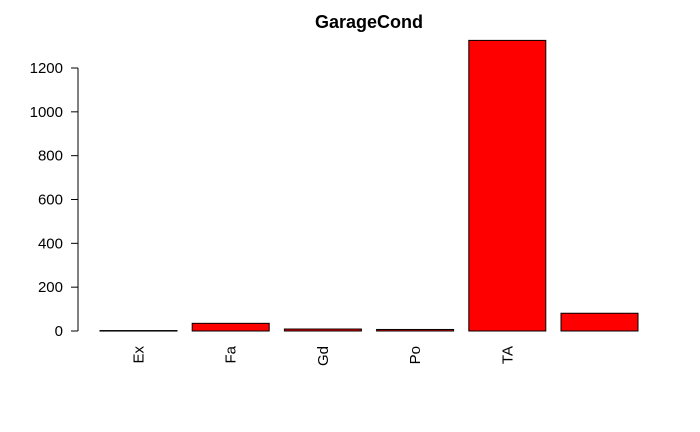 The height and width of the screenshot is (432, 700). What do you see at coordinates (231, 354) in the screenshot?
I see `x-tick-label: Fa` at bounding box center [231, 354].